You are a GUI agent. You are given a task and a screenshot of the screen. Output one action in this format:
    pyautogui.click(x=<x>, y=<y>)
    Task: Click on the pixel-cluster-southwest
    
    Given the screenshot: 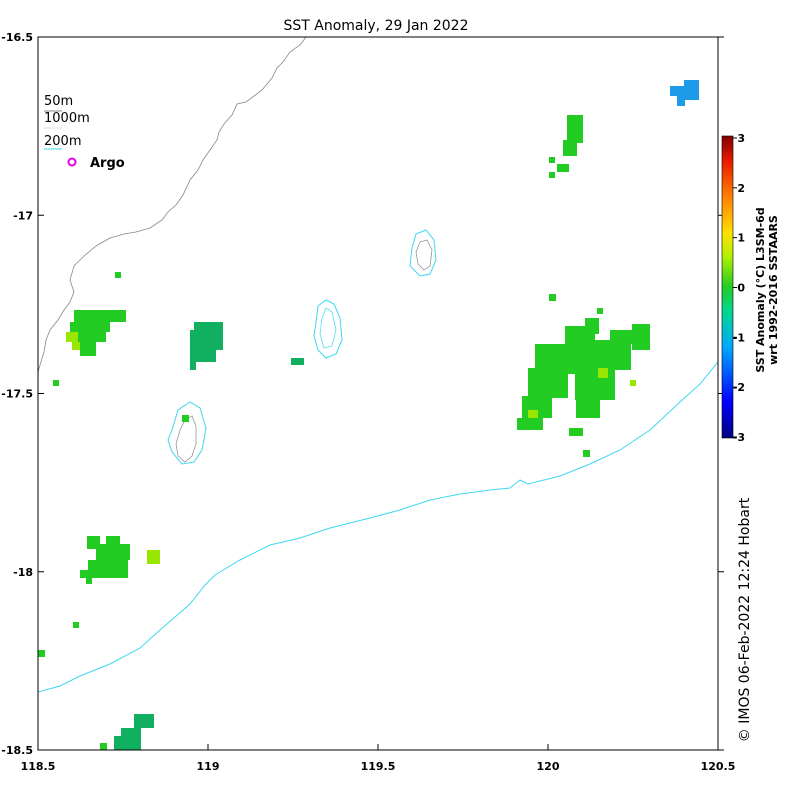 What is the action you would take?
    pyautogui.click(x=84, y=643)
    